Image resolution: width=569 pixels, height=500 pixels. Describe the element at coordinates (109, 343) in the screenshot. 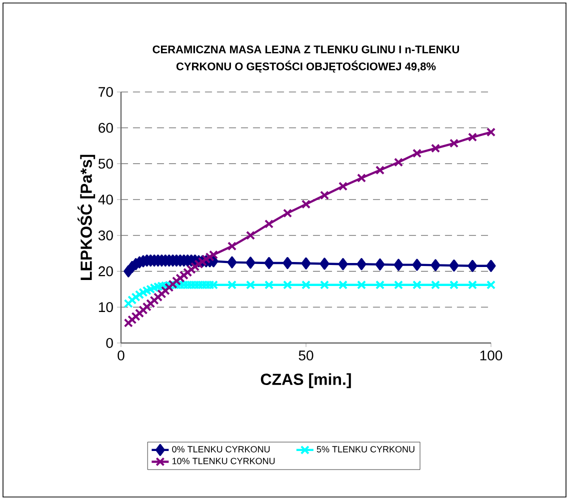

I see `y-tick-label: 0` at that location.